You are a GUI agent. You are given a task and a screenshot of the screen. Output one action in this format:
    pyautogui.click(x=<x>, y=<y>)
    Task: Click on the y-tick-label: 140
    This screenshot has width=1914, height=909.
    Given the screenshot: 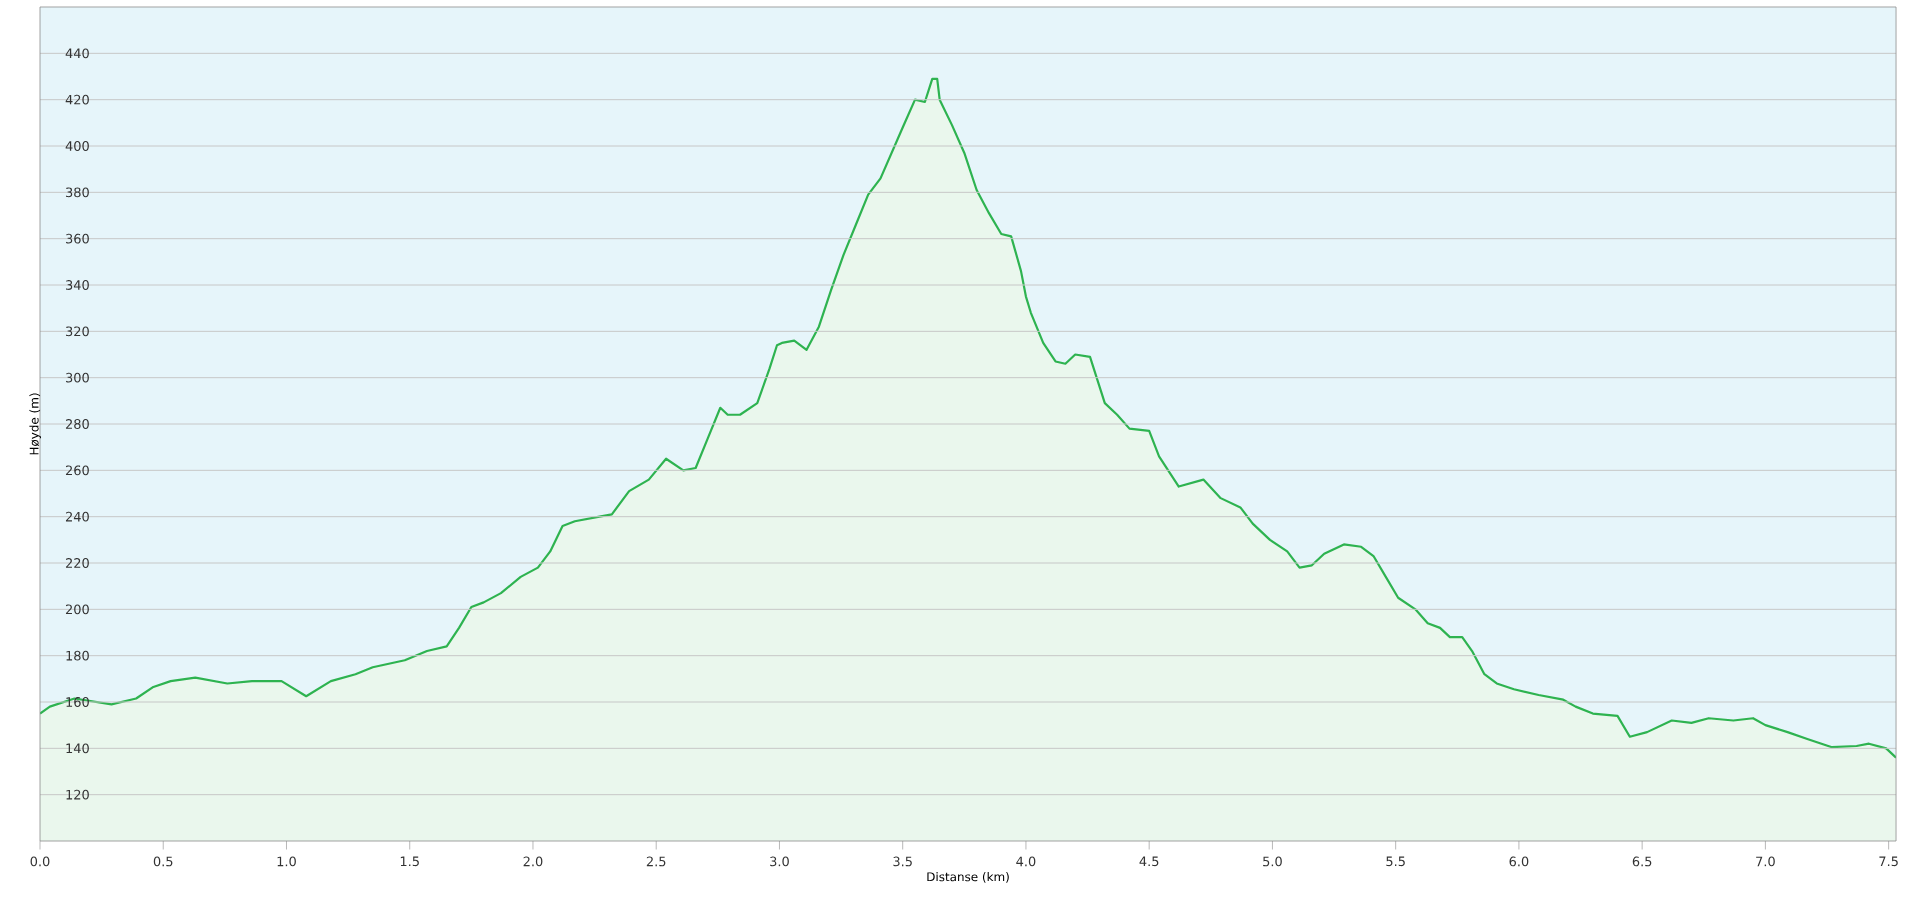 What is the action you would take?
    pyautogui.click(x=77, y=748)
    